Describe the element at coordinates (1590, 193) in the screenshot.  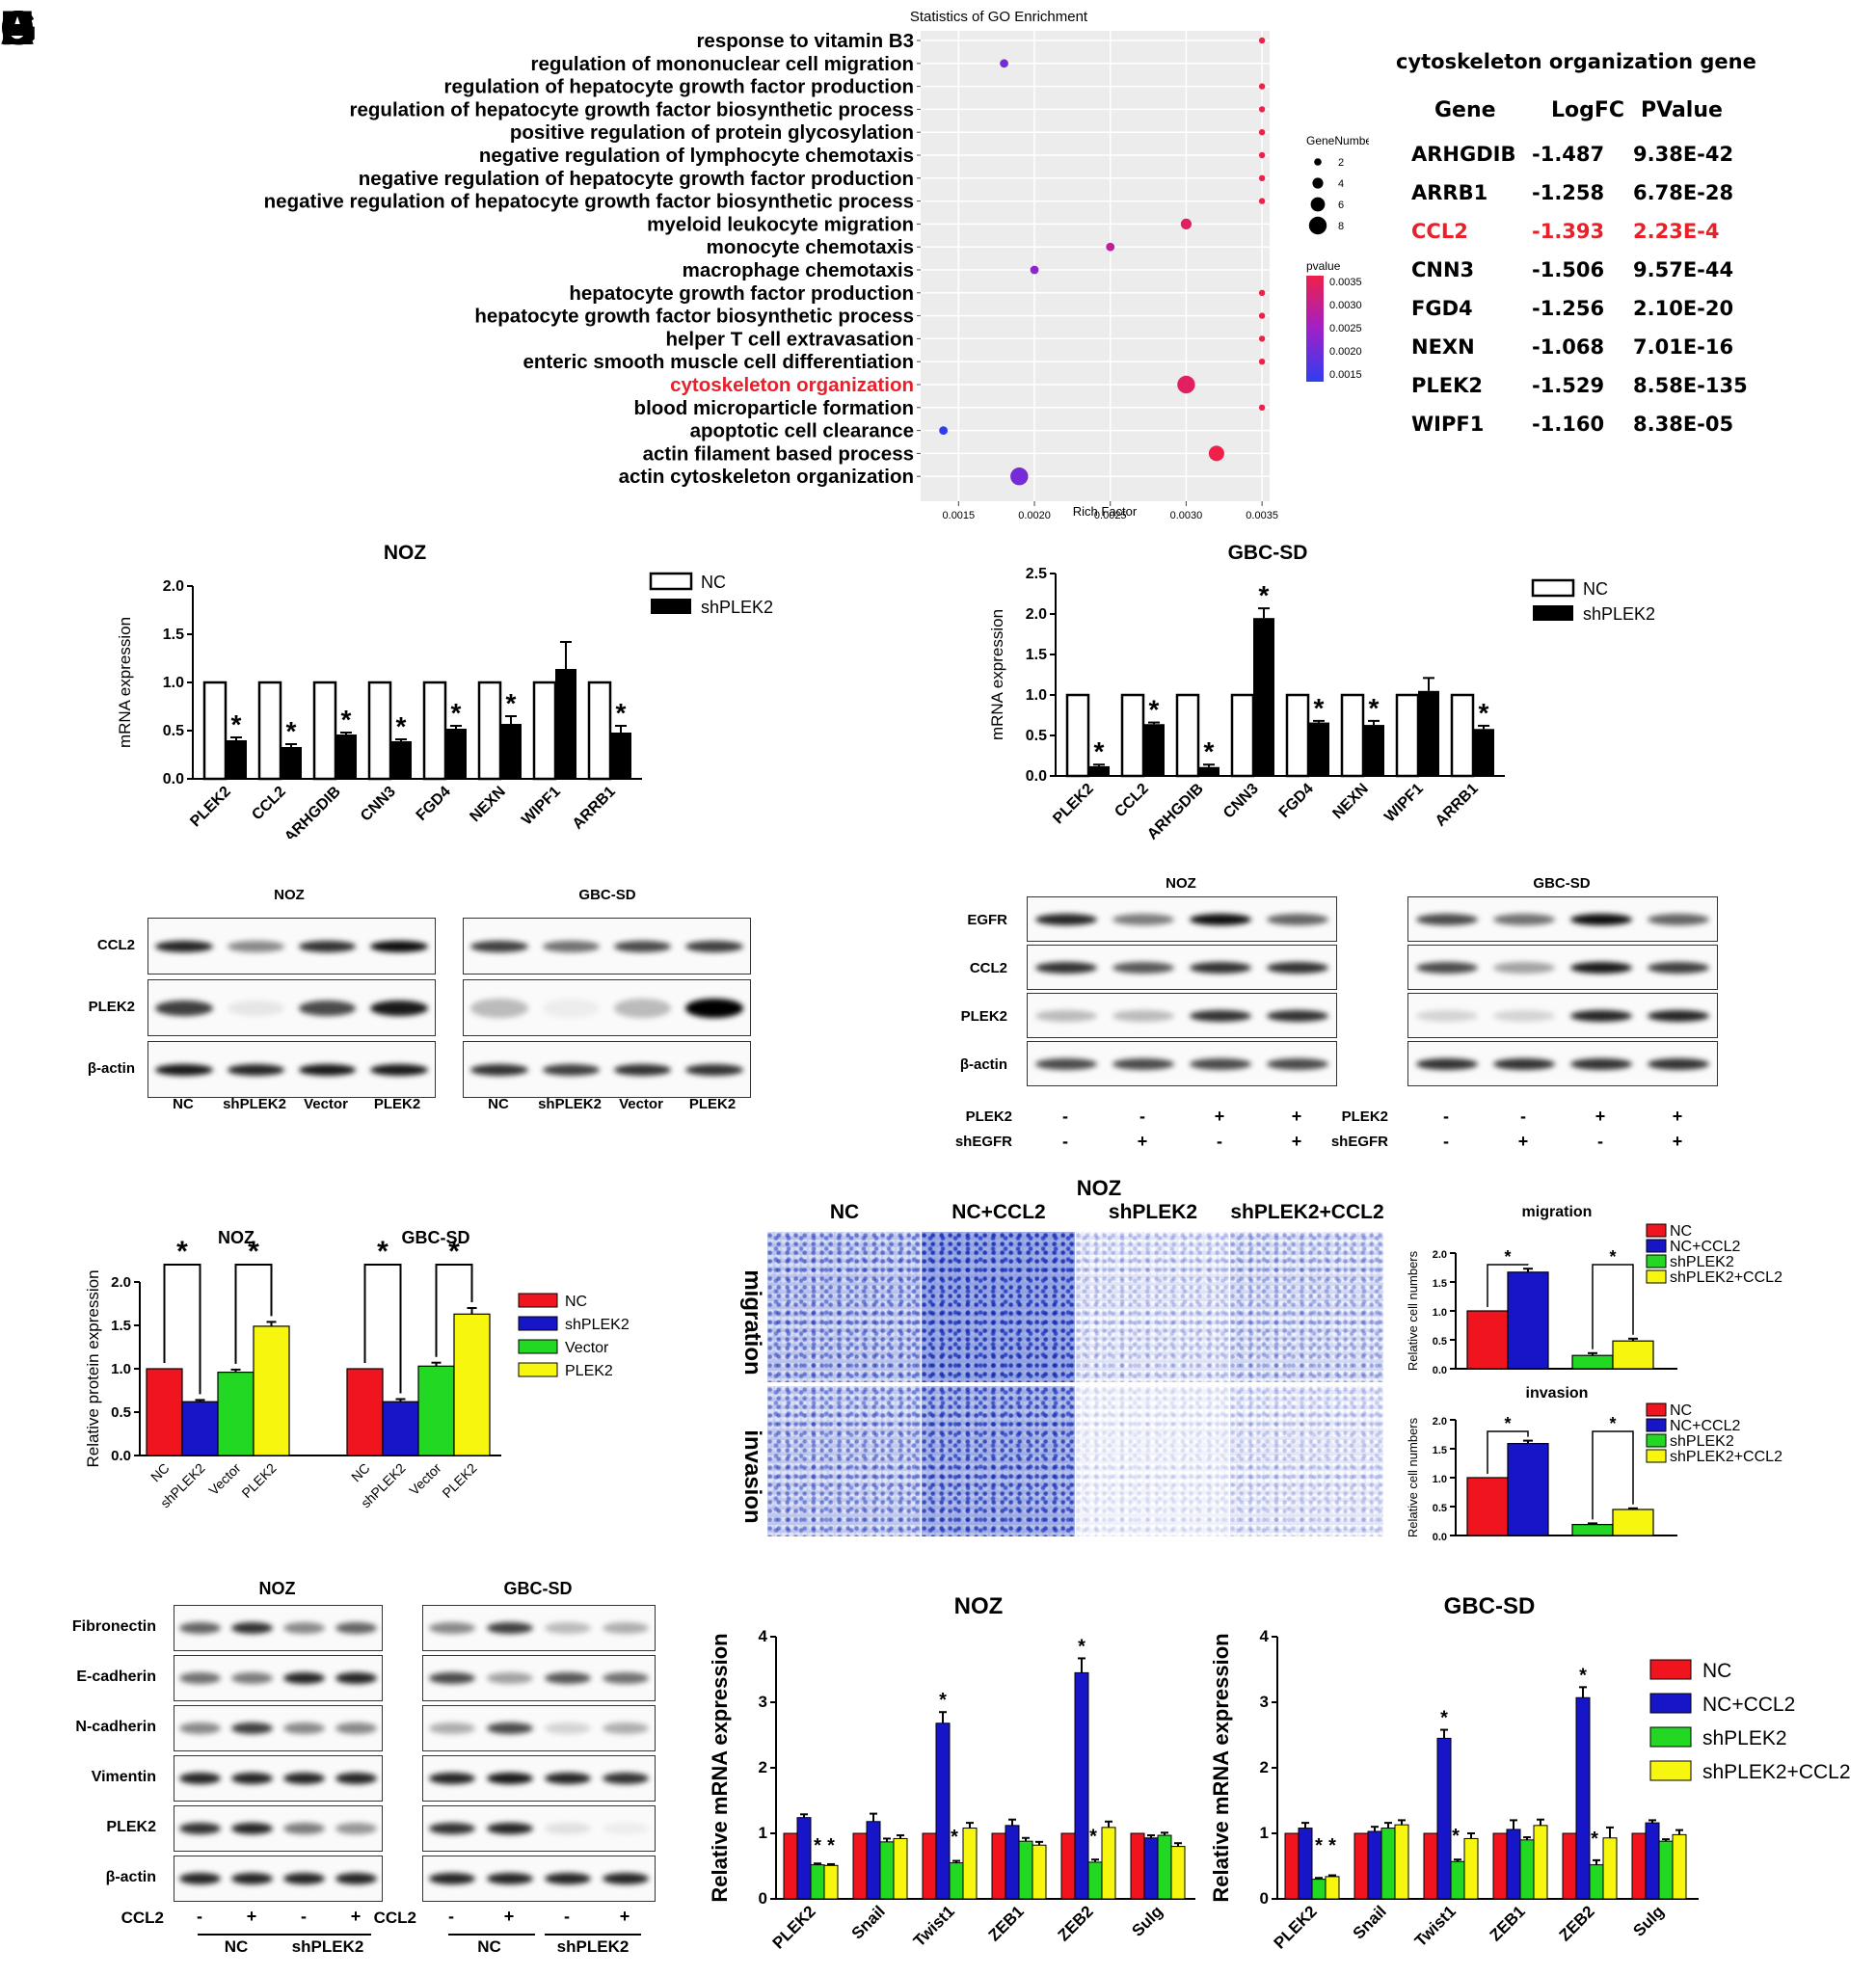
I see `gene-table-row: ARRB1 -1.258 6.78E-28` at that location.